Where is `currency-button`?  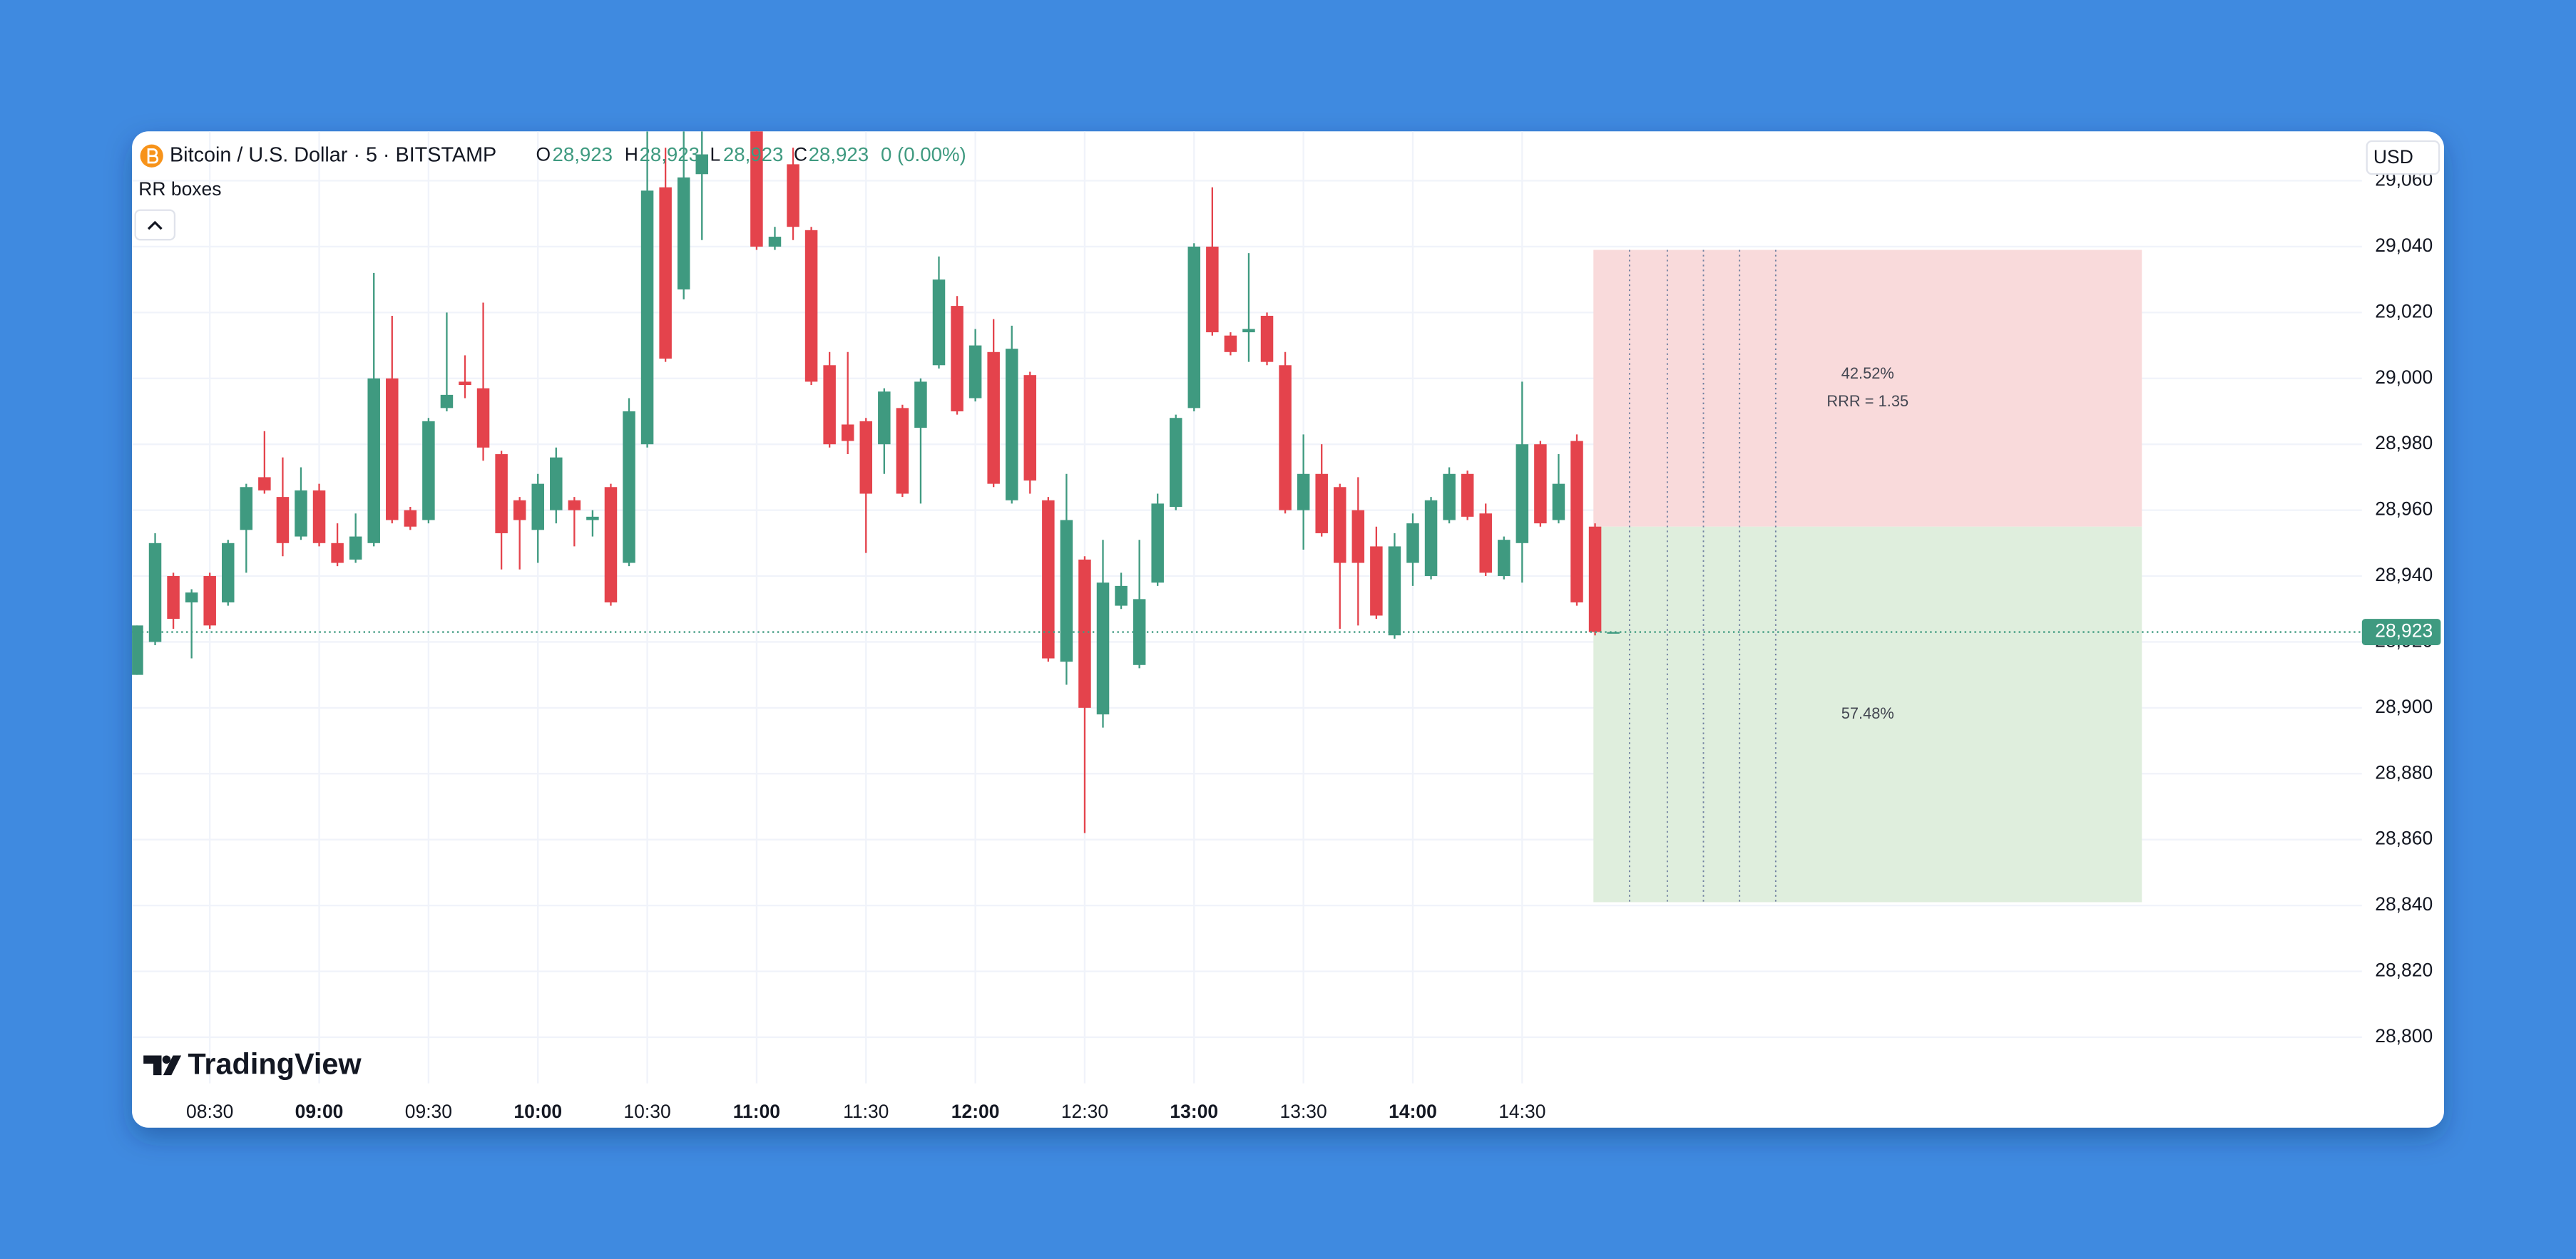
currency-button is located at coordinates (2403, 157).